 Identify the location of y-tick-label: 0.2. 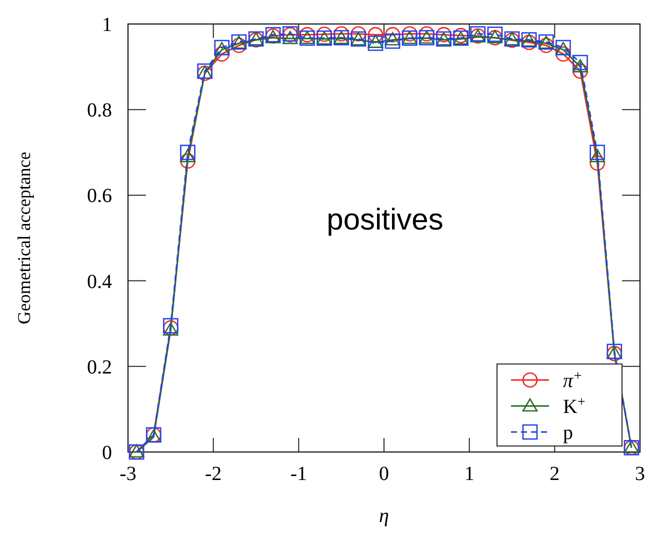
(99, 367).